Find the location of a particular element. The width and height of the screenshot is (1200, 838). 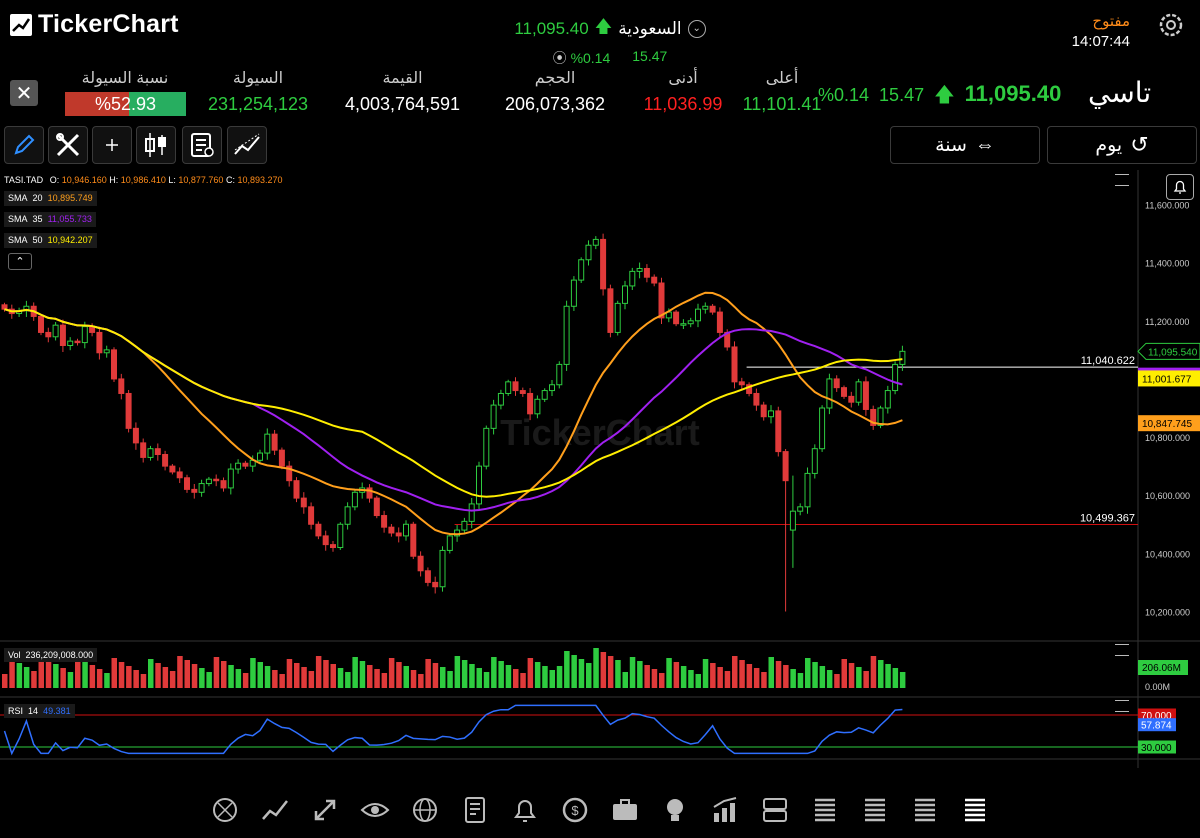

y-tick-label: 10,200.000 is located at coordinates (1167, 612).